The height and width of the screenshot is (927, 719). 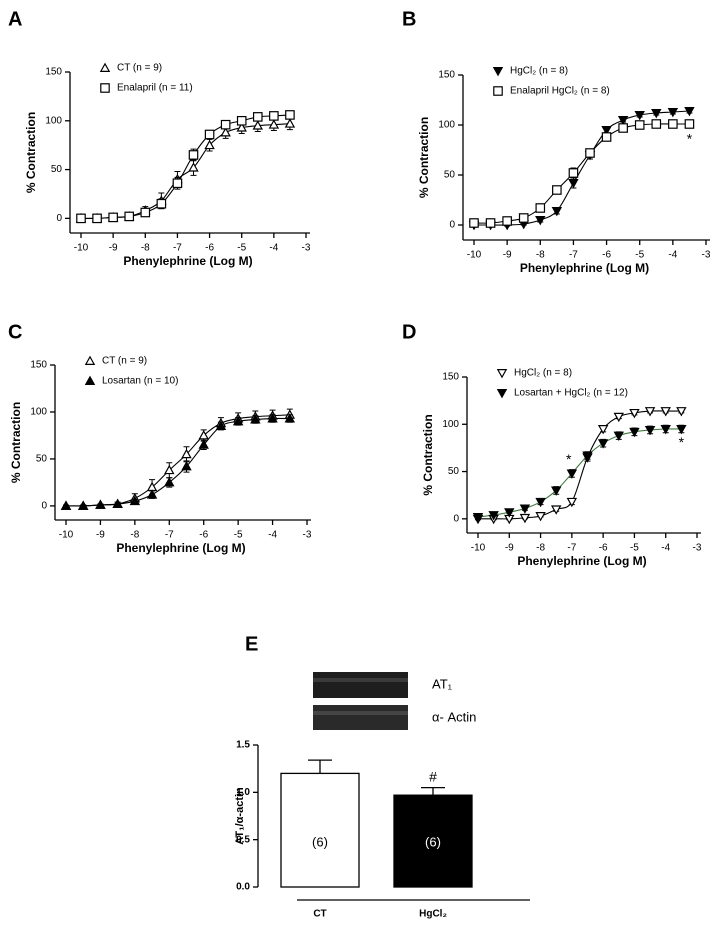 What do you see at coordinates (53, 120) in the screenshot?
I see `y-tick-label: 100` at bounding box center [53, 120].